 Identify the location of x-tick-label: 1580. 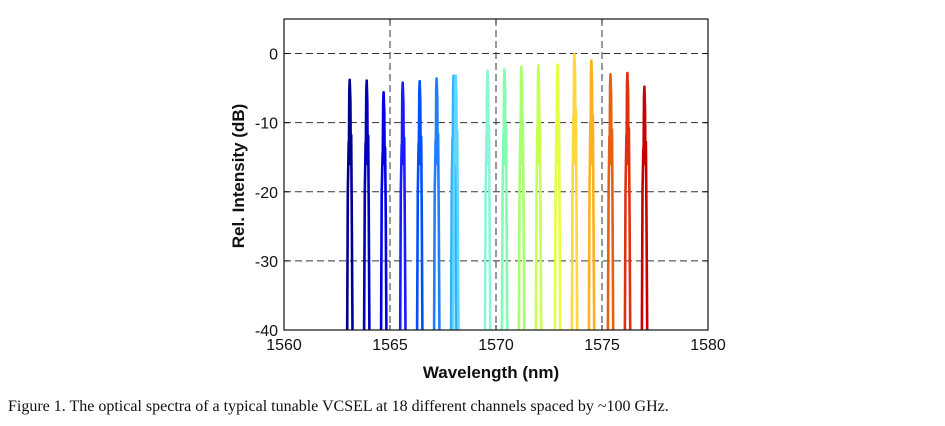
(708, 345).